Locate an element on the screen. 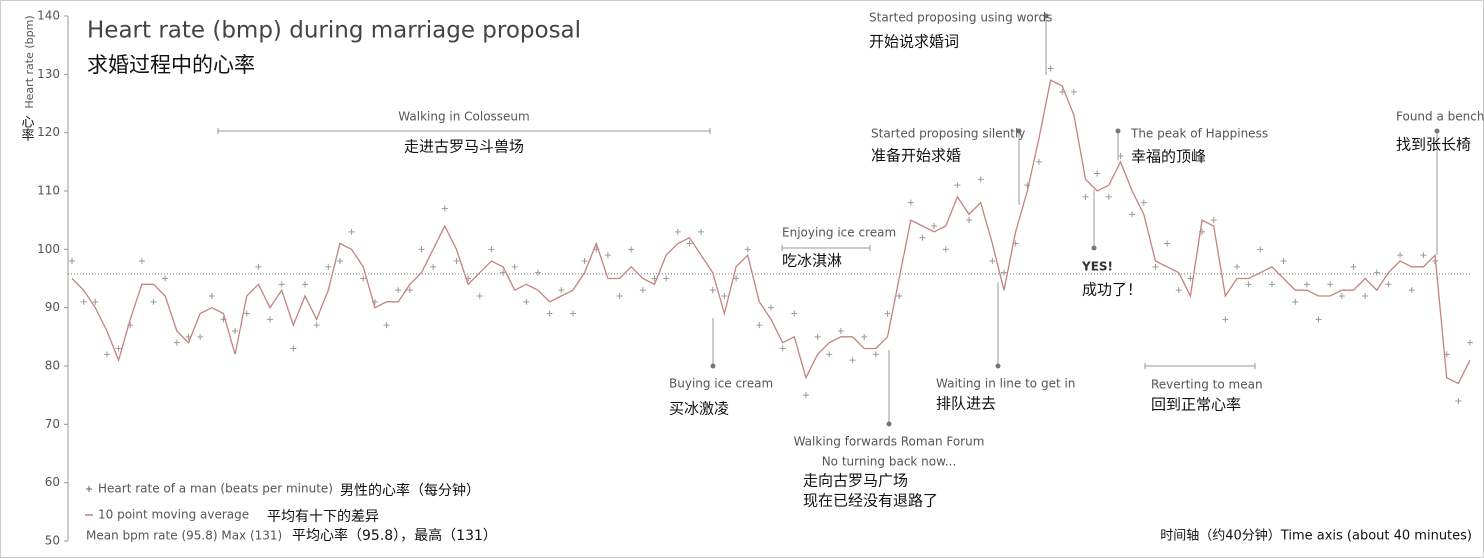  y-tick-label: 50 is located at coordinates (52, 541).